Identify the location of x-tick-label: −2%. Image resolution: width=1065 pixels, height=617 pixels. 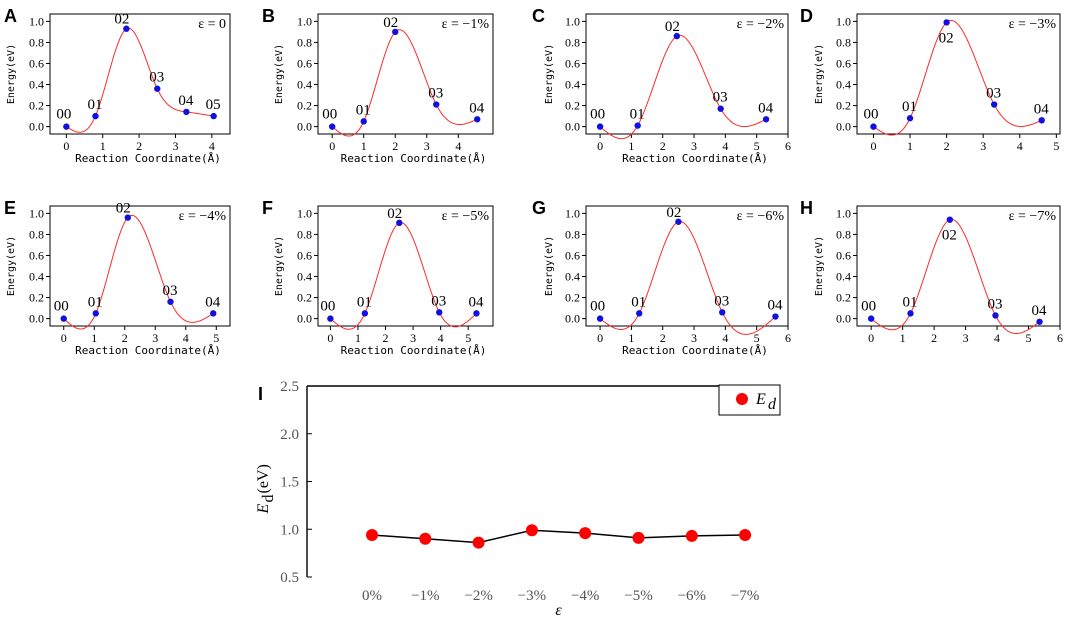
(478, 596).